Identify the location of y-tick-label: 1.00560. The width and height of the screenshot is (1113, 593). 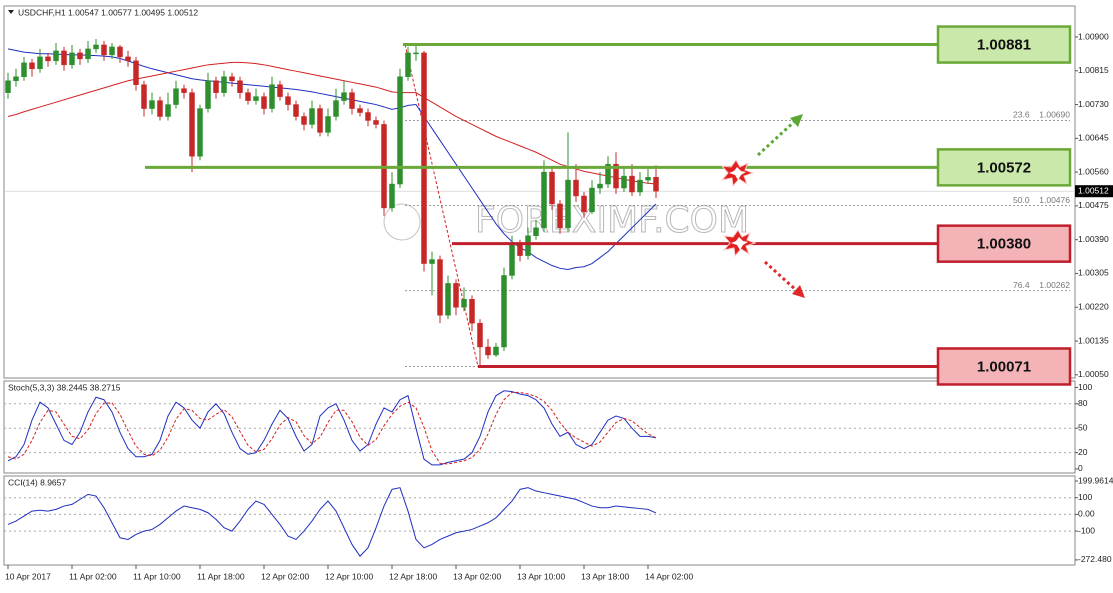
(1093, 171).